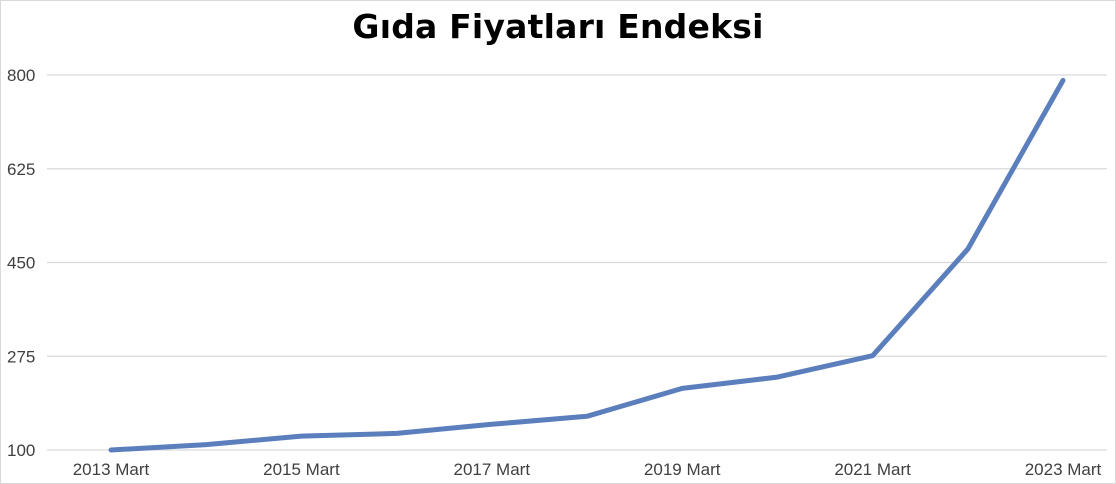 This screenshot has width=1116, height=484. I want to click on x-tick-label: 2023 Mart, so click(1063, 469).